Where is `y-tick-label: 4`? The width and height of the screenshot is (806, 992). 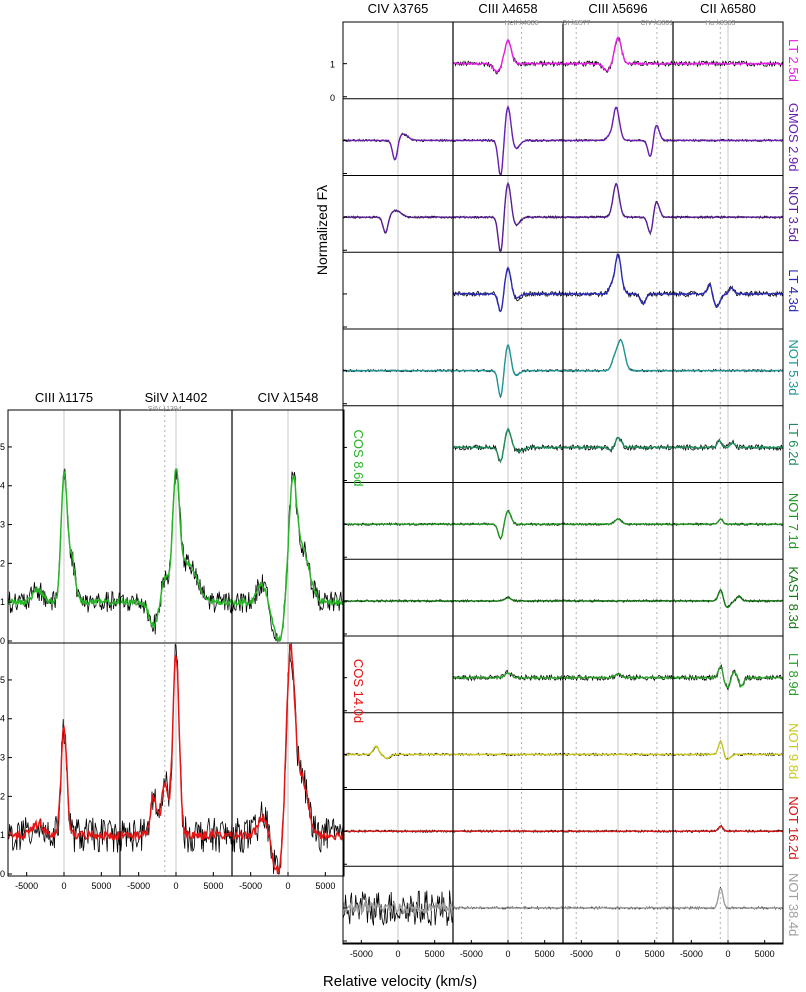 y-tick-label: 4 is located at coordinates (2, 719).